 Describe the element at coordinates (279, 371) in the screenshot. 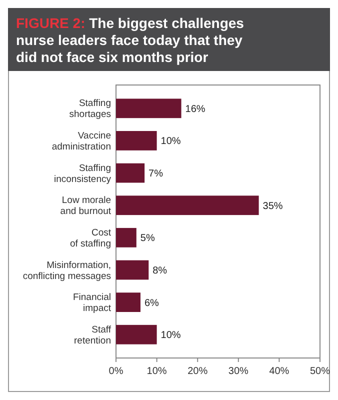

I see `x-tick-label: 40%` at that location.